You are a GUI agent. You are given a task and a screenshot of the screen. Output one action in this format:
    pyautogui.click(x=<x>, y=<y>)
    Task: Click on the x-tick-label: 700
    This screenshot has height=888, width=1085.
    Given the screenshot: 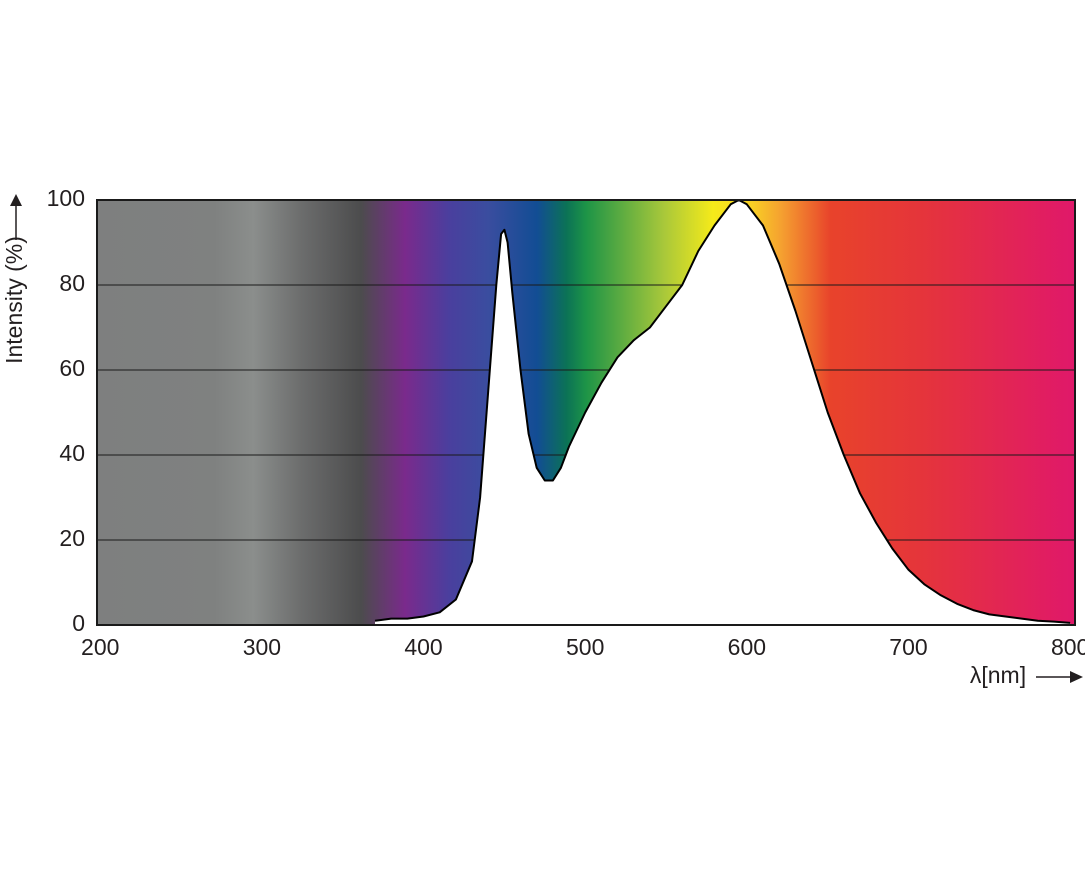 What is the action you would take?
    pyautogui.click(x=908, y=647)
    